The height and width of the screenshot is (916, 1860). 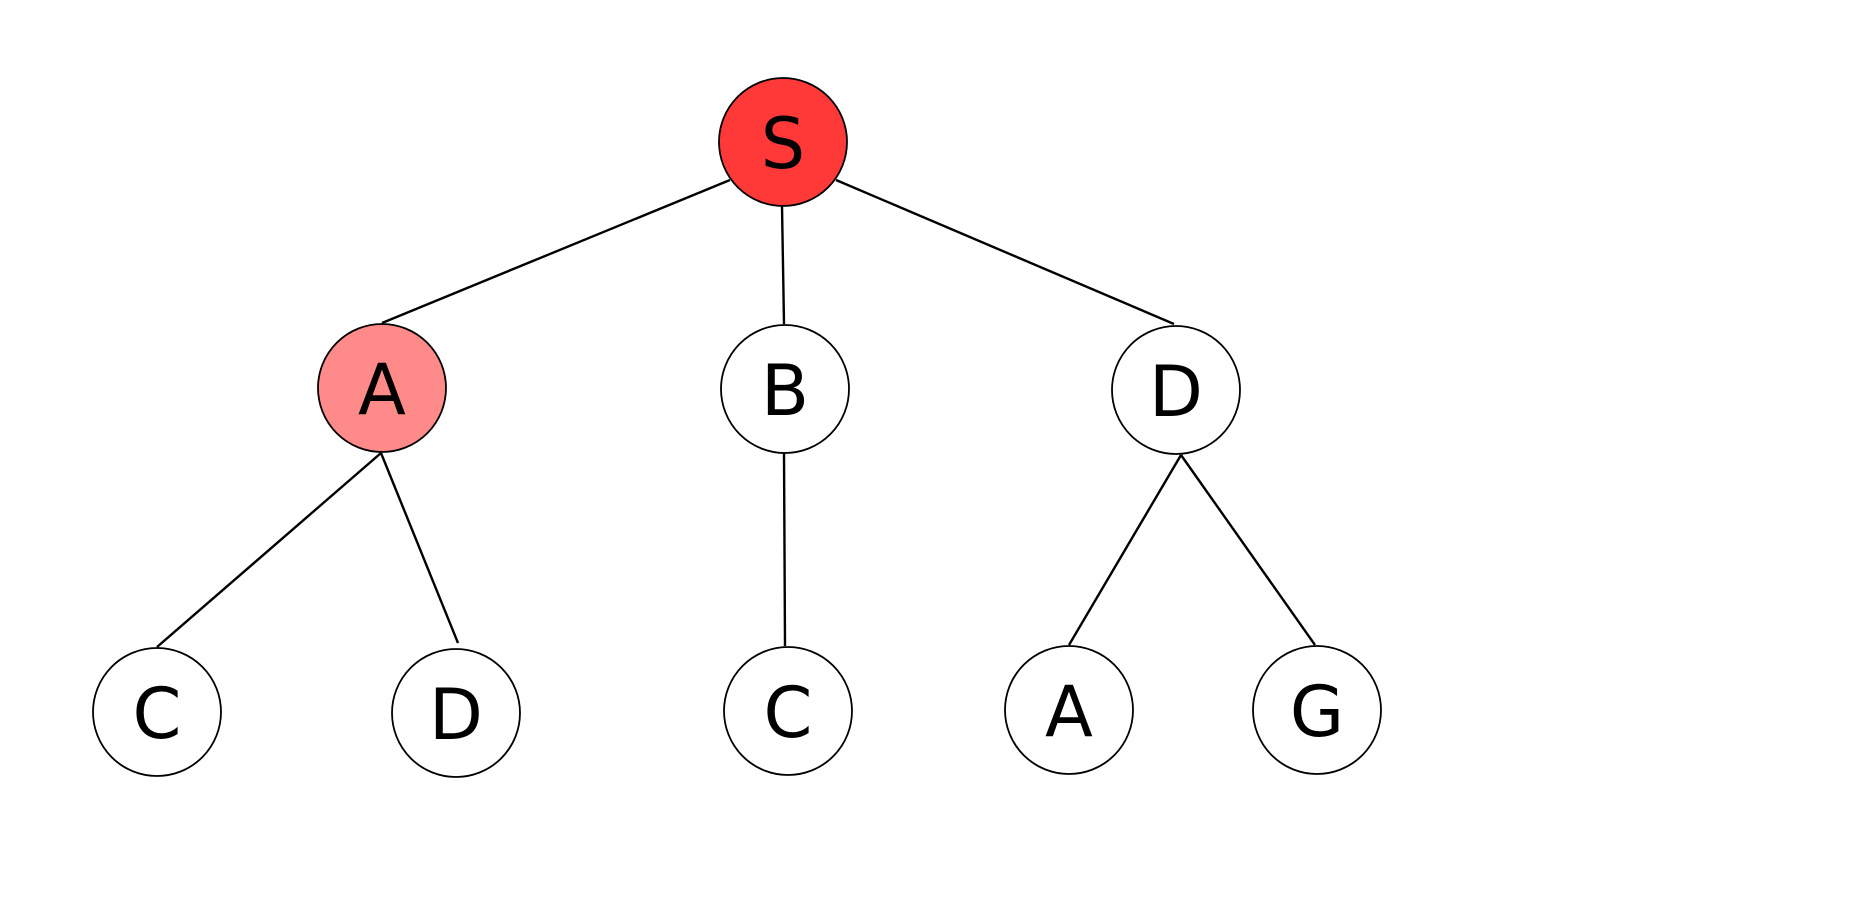 I want to click on tree-node-s: S, so click(x=783, y=142).